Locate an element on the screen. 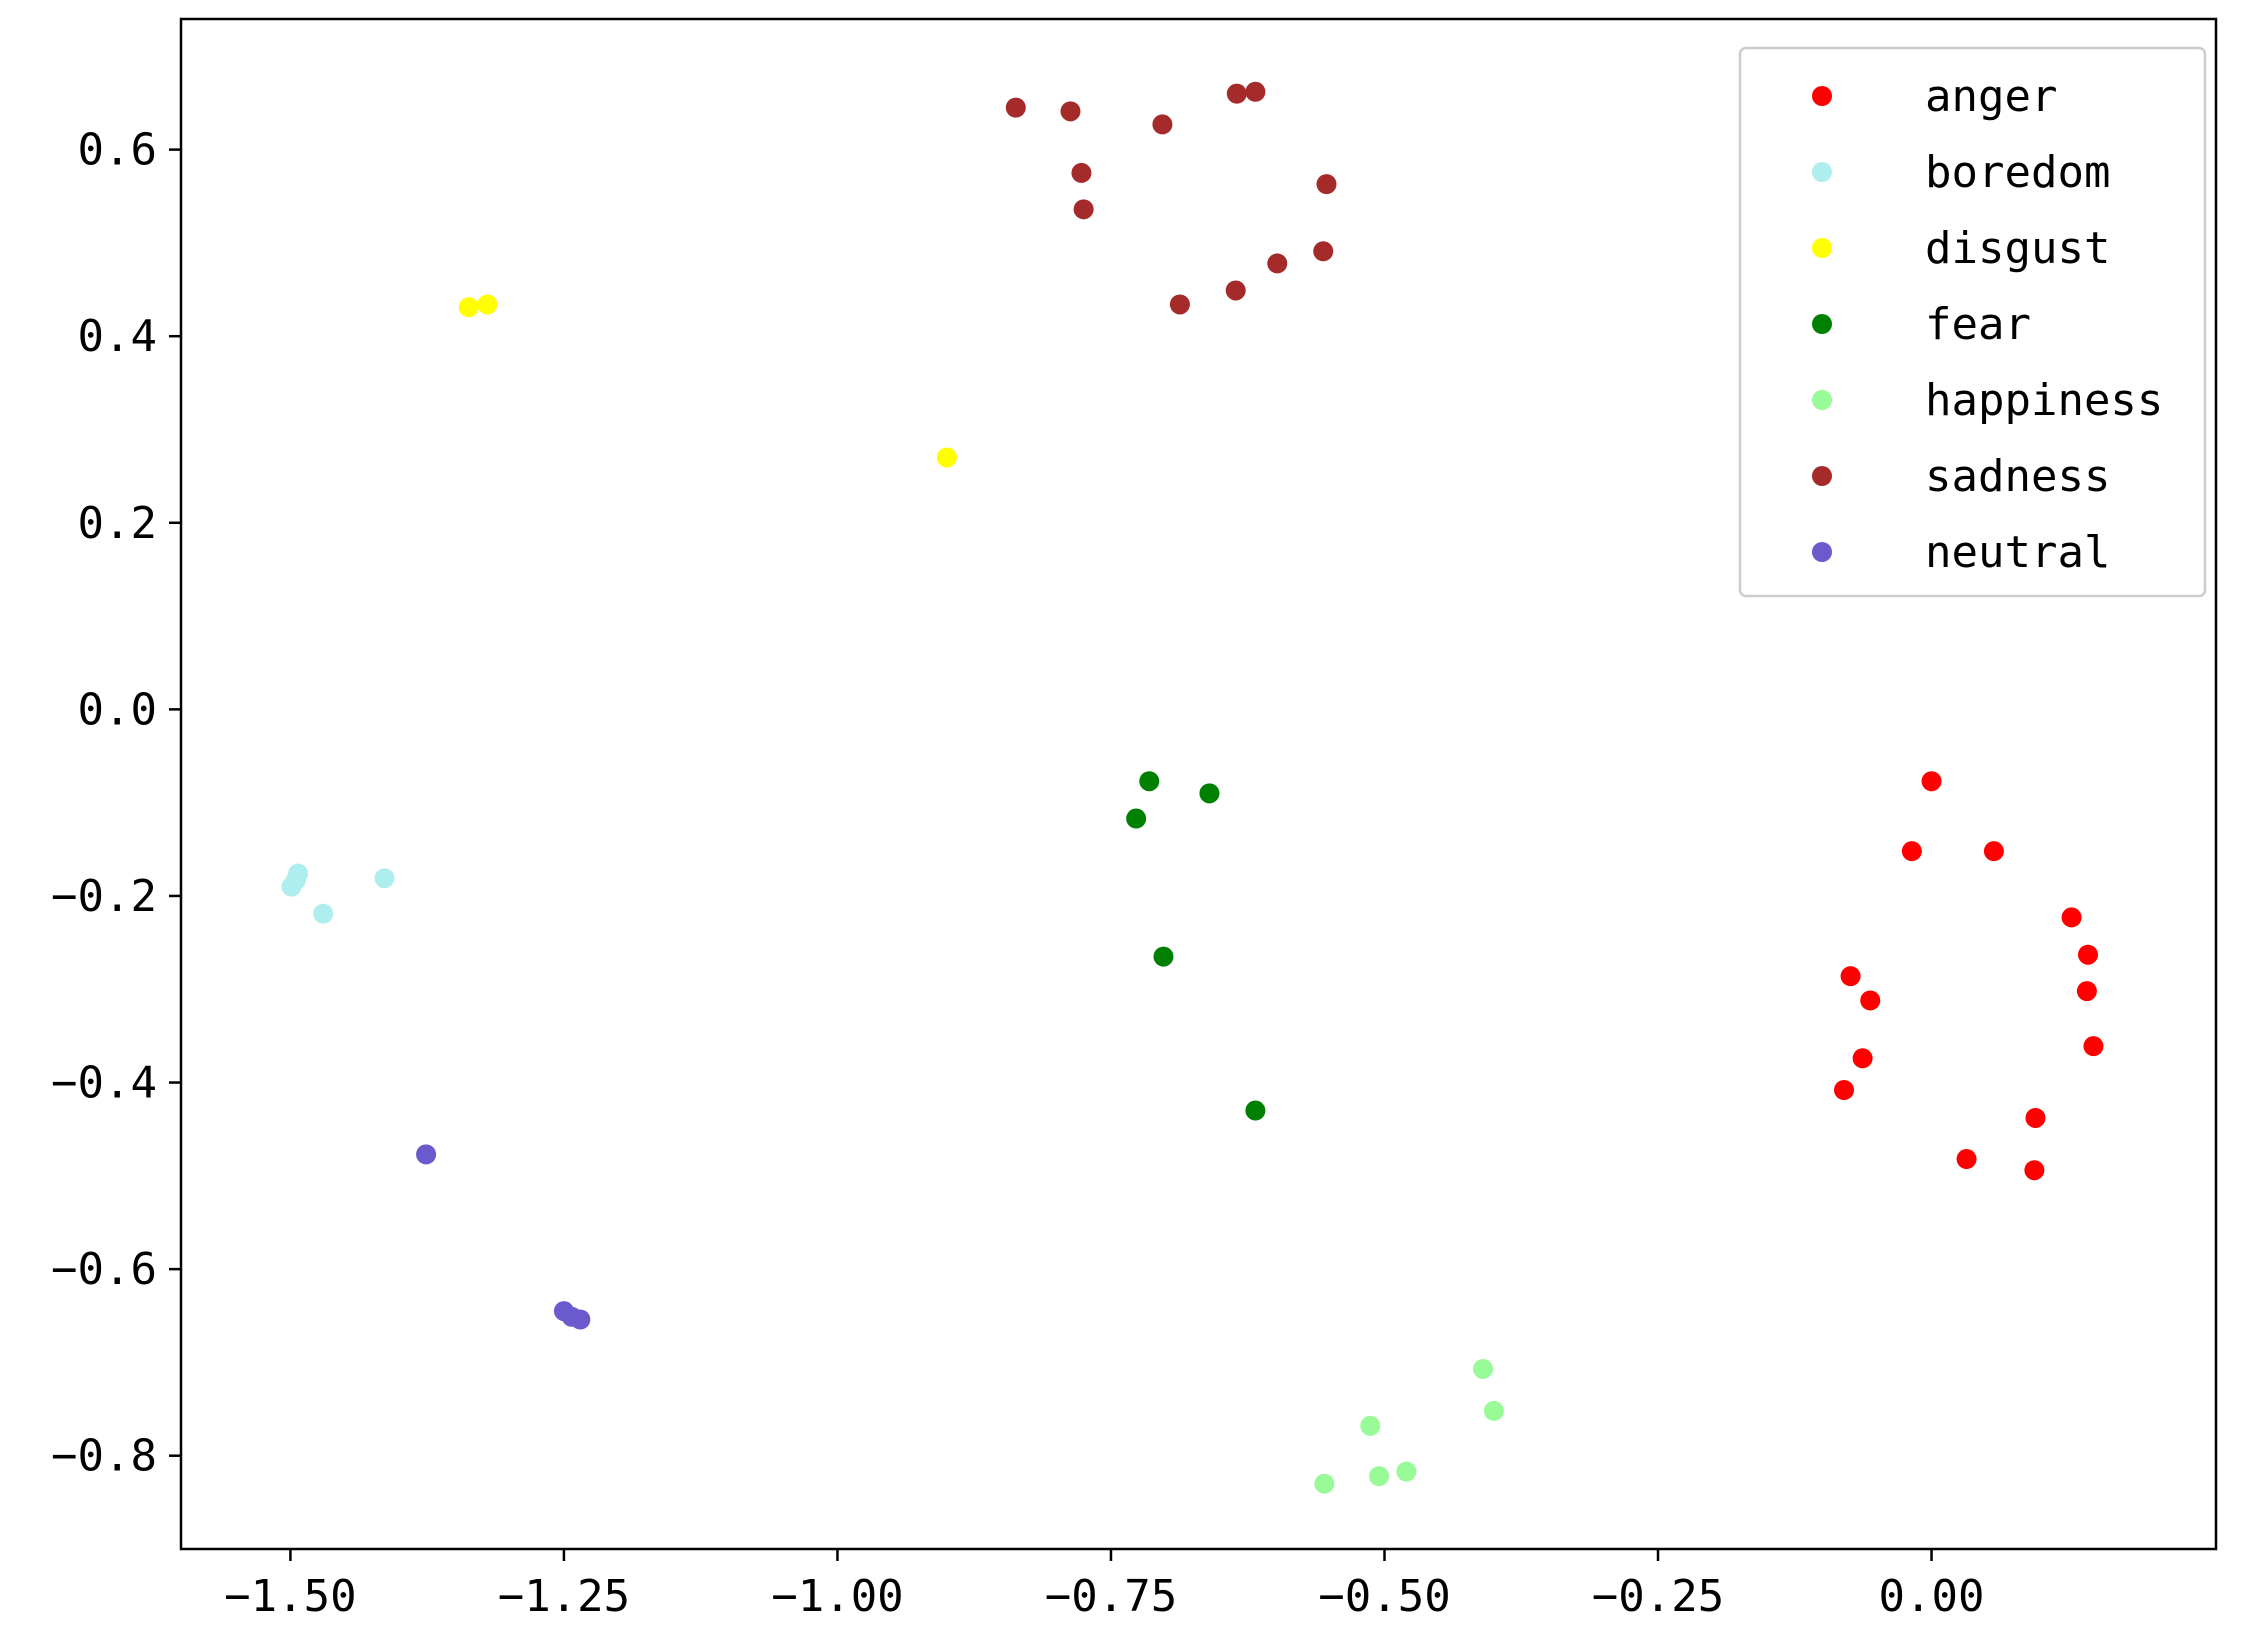 The image size is (2252, 1640). legend-marker-fear is located at coordinates (1822, 324).